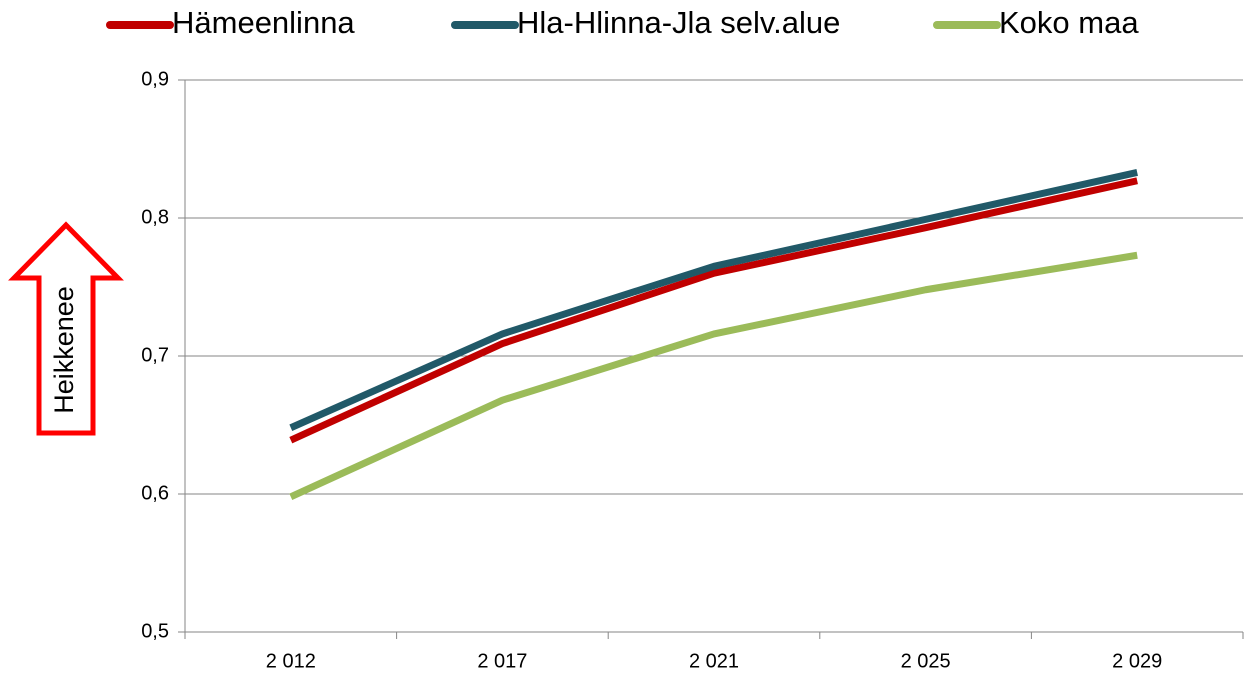  What do you see at coordinates (291, 661) in the screenshot?
I see `x-tick-label: 2 012` at bounding box center [291, 661].